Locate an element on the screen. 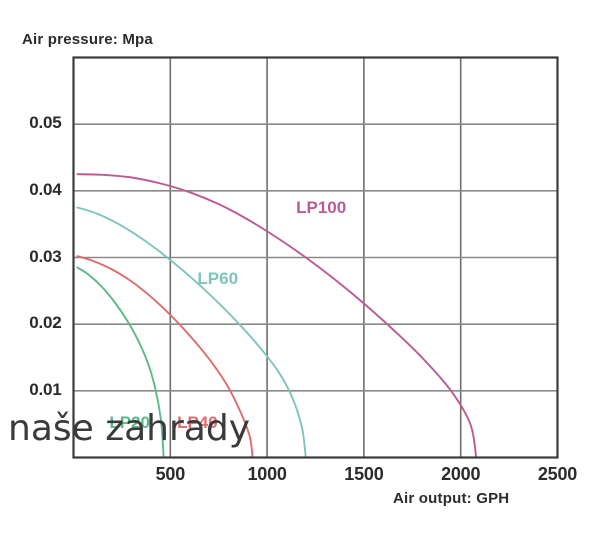 The width and height of the screenshot is (600, 543). y-axis-tick-label: 0.03 is located at coordinates (45, 256).